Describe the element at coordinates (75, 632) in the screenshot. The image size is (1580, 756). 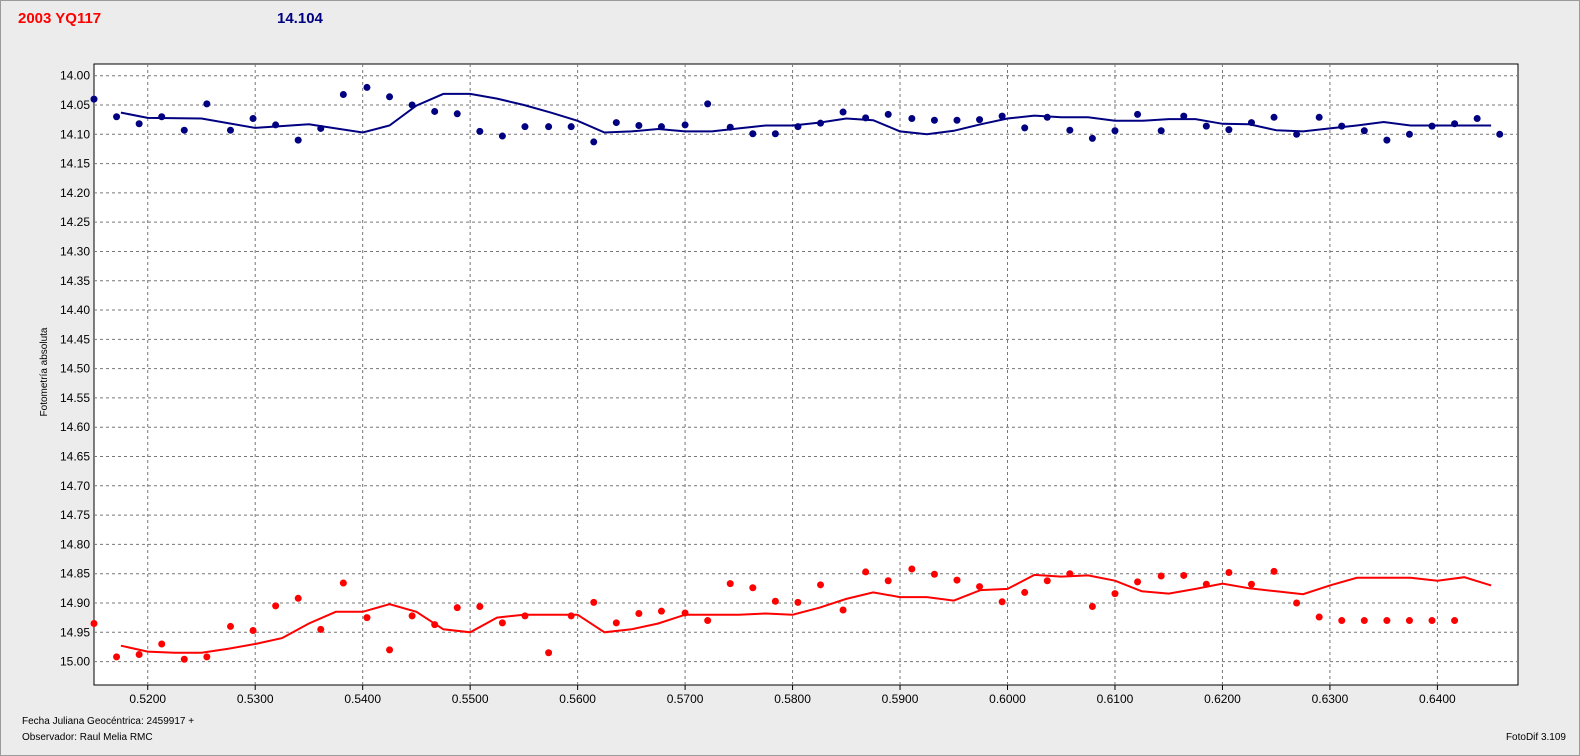
I see `y-tick-label: 14.95` at that location.